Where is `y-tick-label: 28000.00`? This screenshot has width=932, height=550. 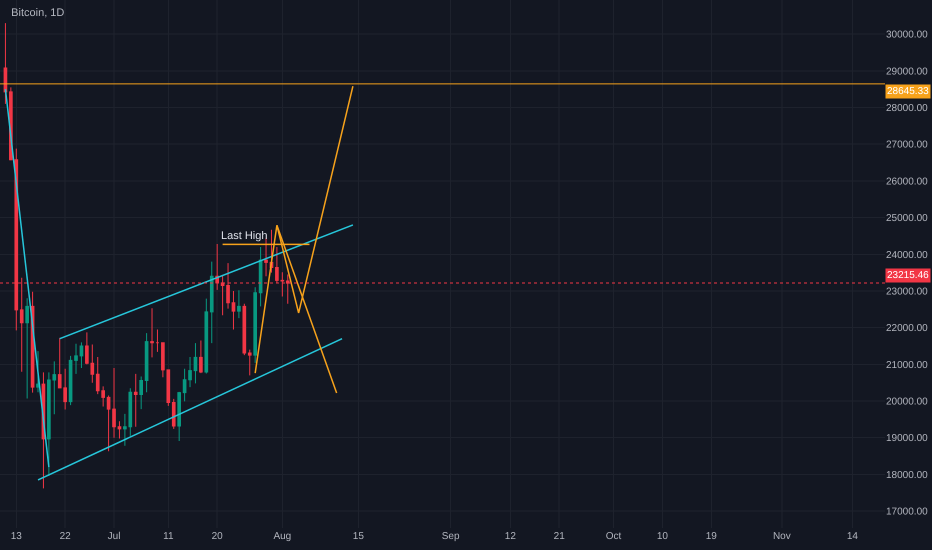 y-tick-label: 28000.00 is located at coordinates (907, 108).